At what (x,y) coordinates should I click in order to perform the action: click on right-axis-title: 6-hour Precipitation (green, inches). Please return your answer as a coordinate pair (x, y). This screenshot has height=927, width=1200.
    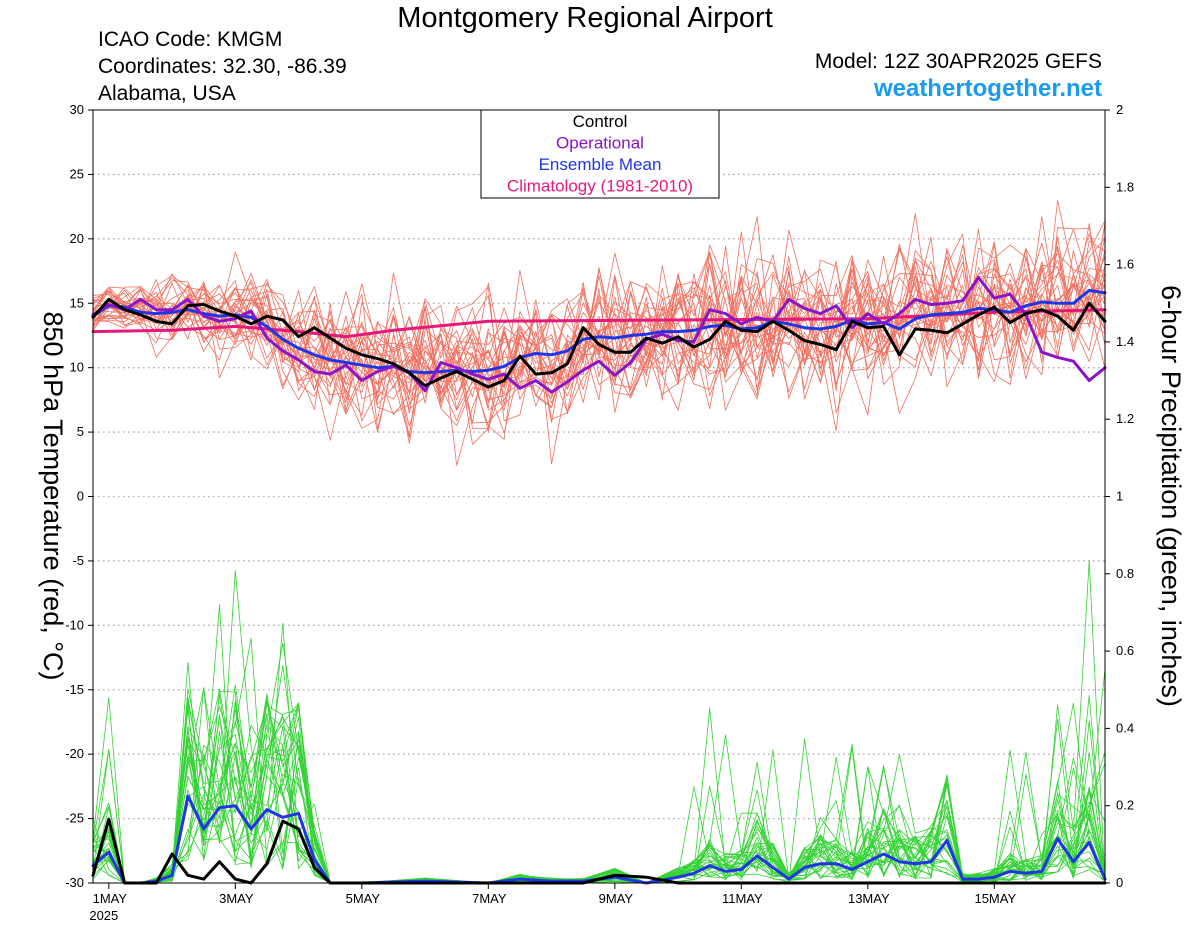
    Looking at the image, I should click on (1171, 496).